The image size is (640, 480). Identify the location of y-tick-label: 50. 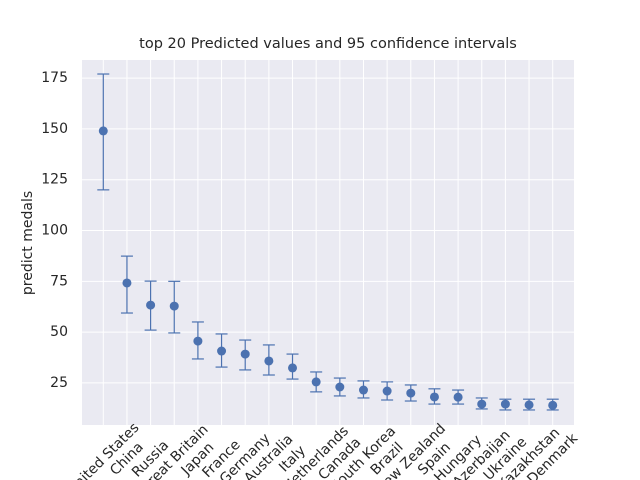
(59, 332).